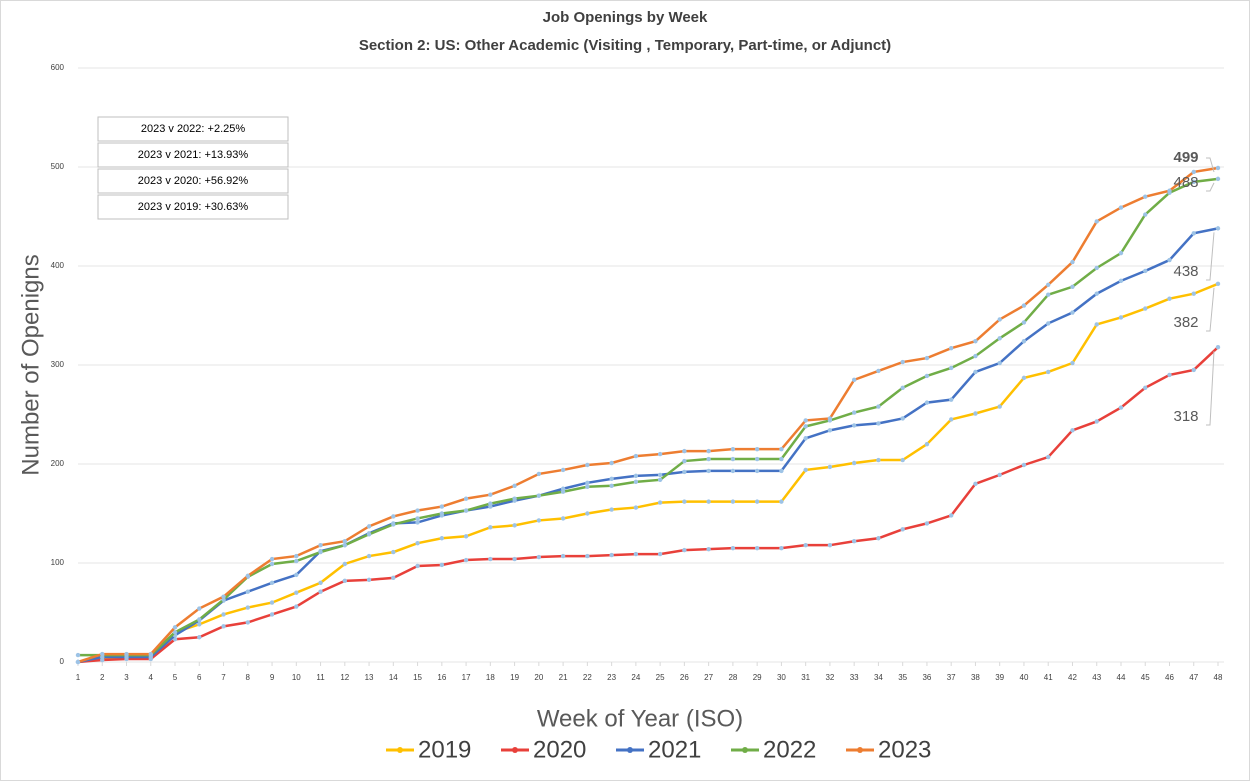 The height and width of the screenshot is (782, 1251). I want to click on annotation-box, so click(193, 181).